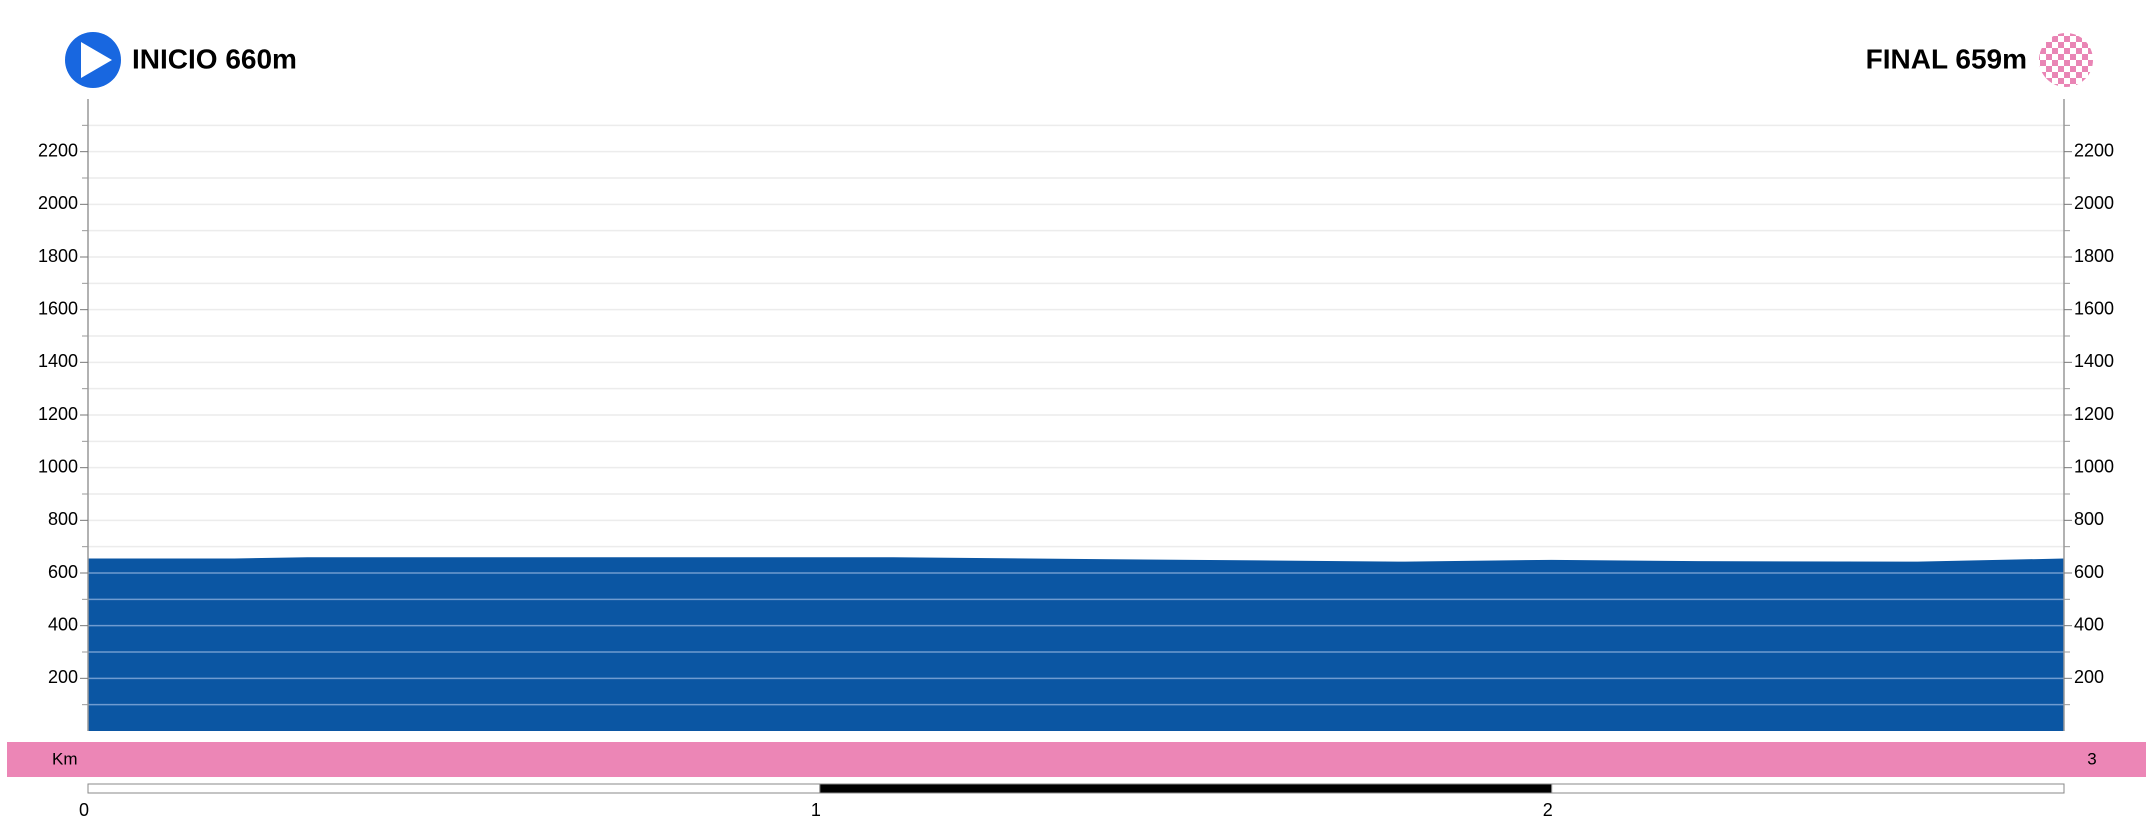  Describe the element at coordinates (1946, 58) in the screenshot. I see `end-label: FINAL 659m` at that location.